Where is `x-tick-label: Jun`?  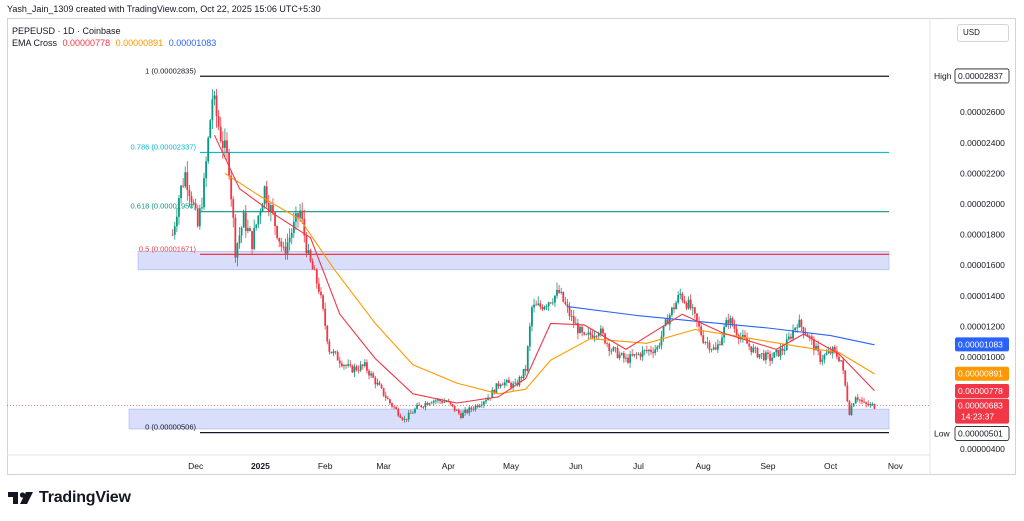 x-tick-label: Jun is located at coordinates (576, 466).